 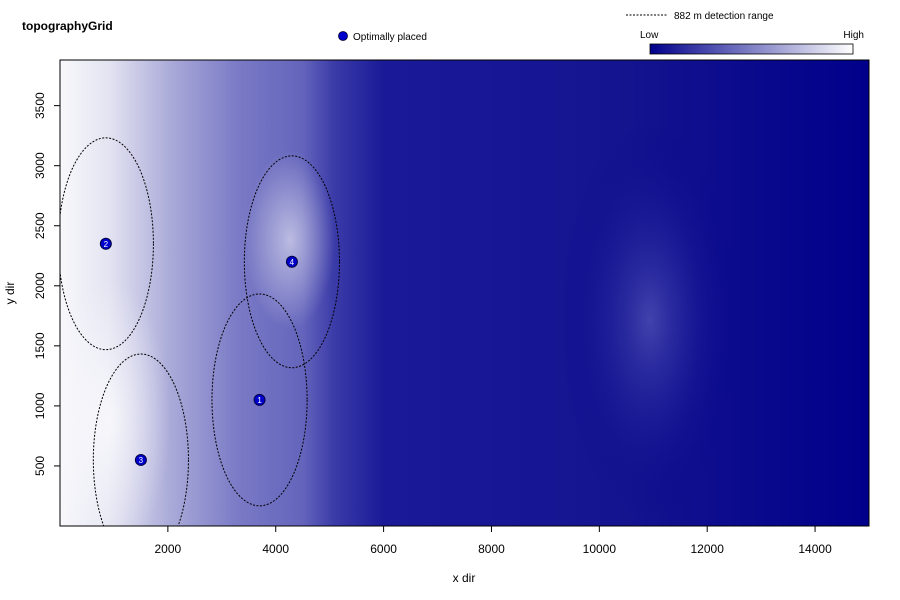 What do you see at coordinates (343, 36) in the screenshot?
I see `point-legend-marker` at bounding box center [343, 36].